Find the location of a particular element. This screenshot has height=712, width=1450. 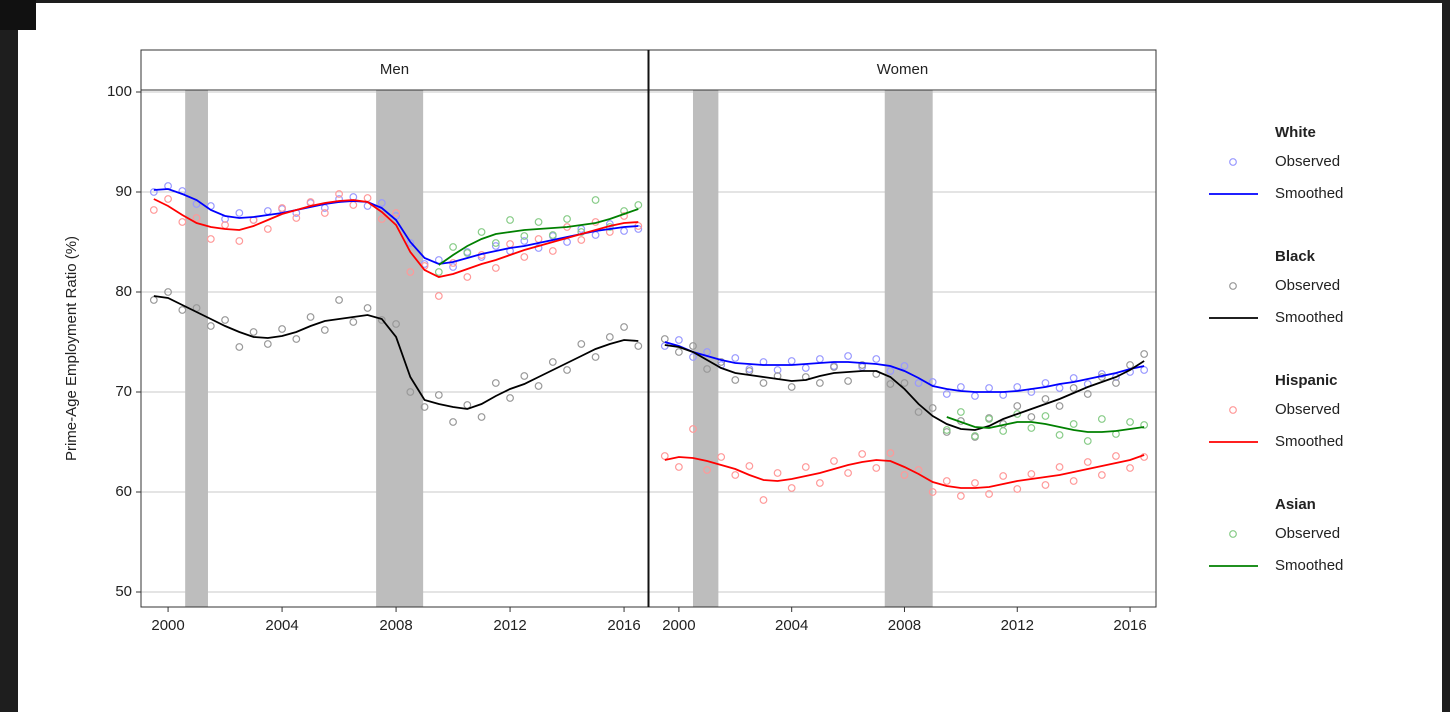

y-tick-label: 80 is located at coordinates (123, 291).